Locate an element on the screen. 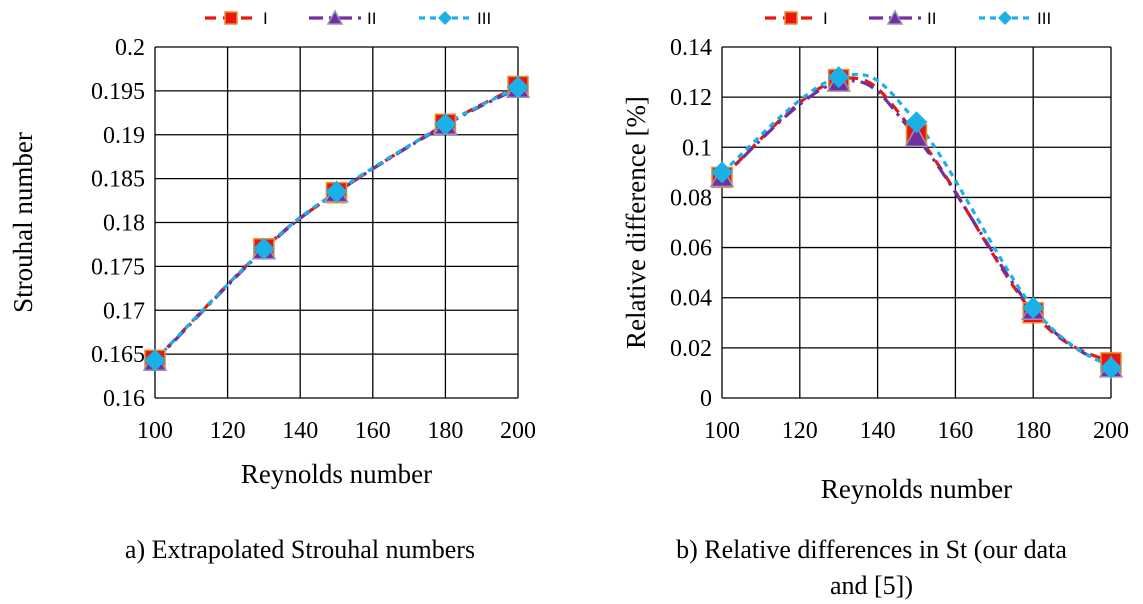  y-tick-label: 0.14 is located at coordinates (691, 48).